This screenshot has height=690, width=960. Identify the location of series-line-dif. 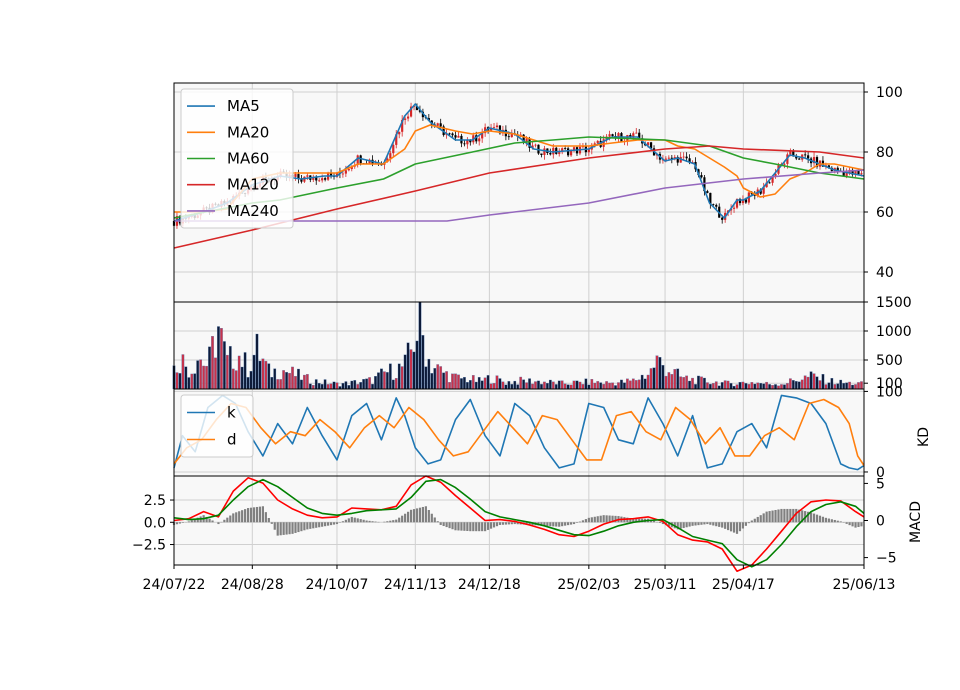
(519, 524).